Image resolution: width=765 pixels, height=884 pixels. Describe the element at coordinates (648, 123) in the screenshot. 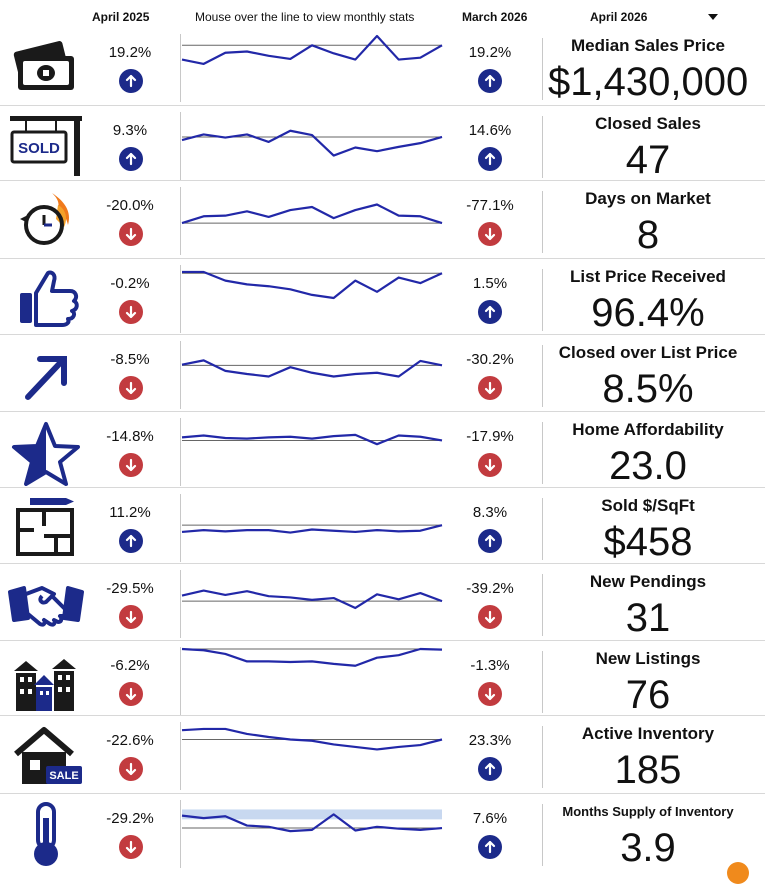

I see `metric-title: Closed Sales` at that location.